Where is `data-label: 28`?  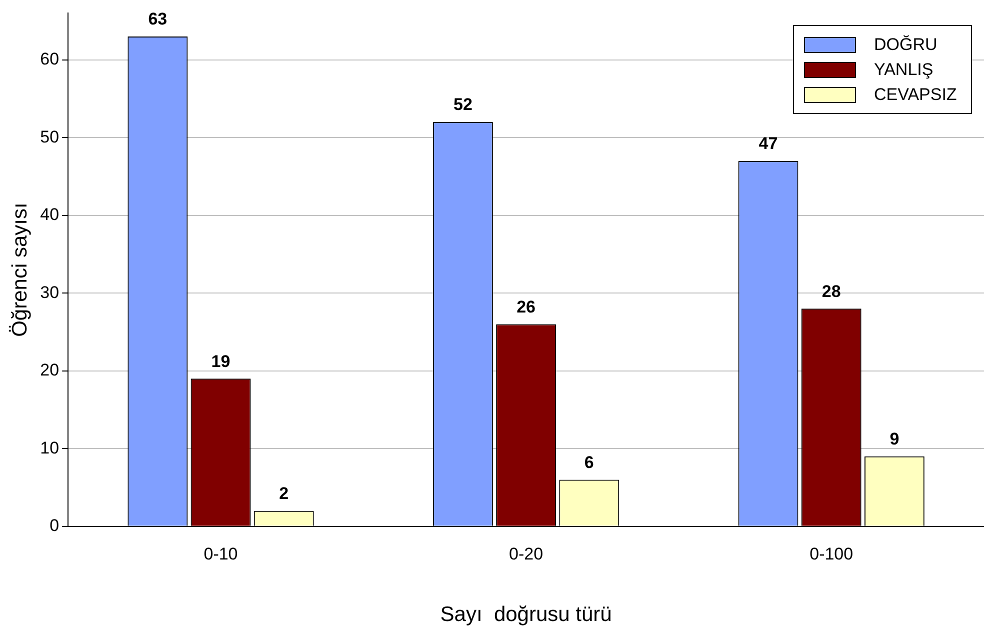 data-label: 28 is located at coordinates (831, 291).